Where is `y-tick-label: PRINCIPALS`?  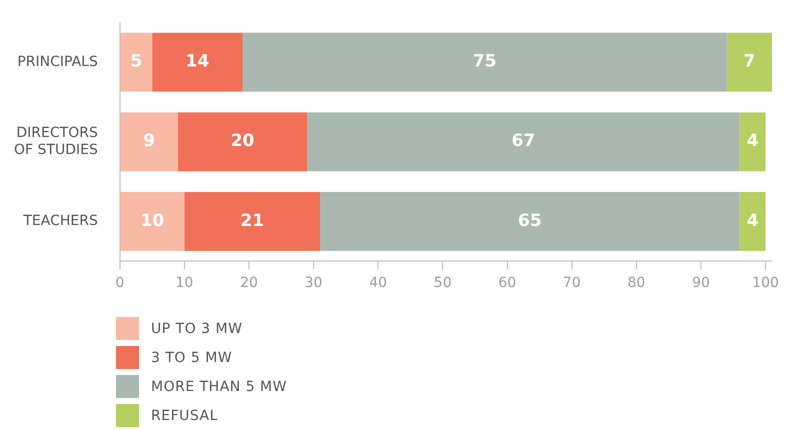 y-tick-label: PRINCIPALS is located at coordinates (57, 62).